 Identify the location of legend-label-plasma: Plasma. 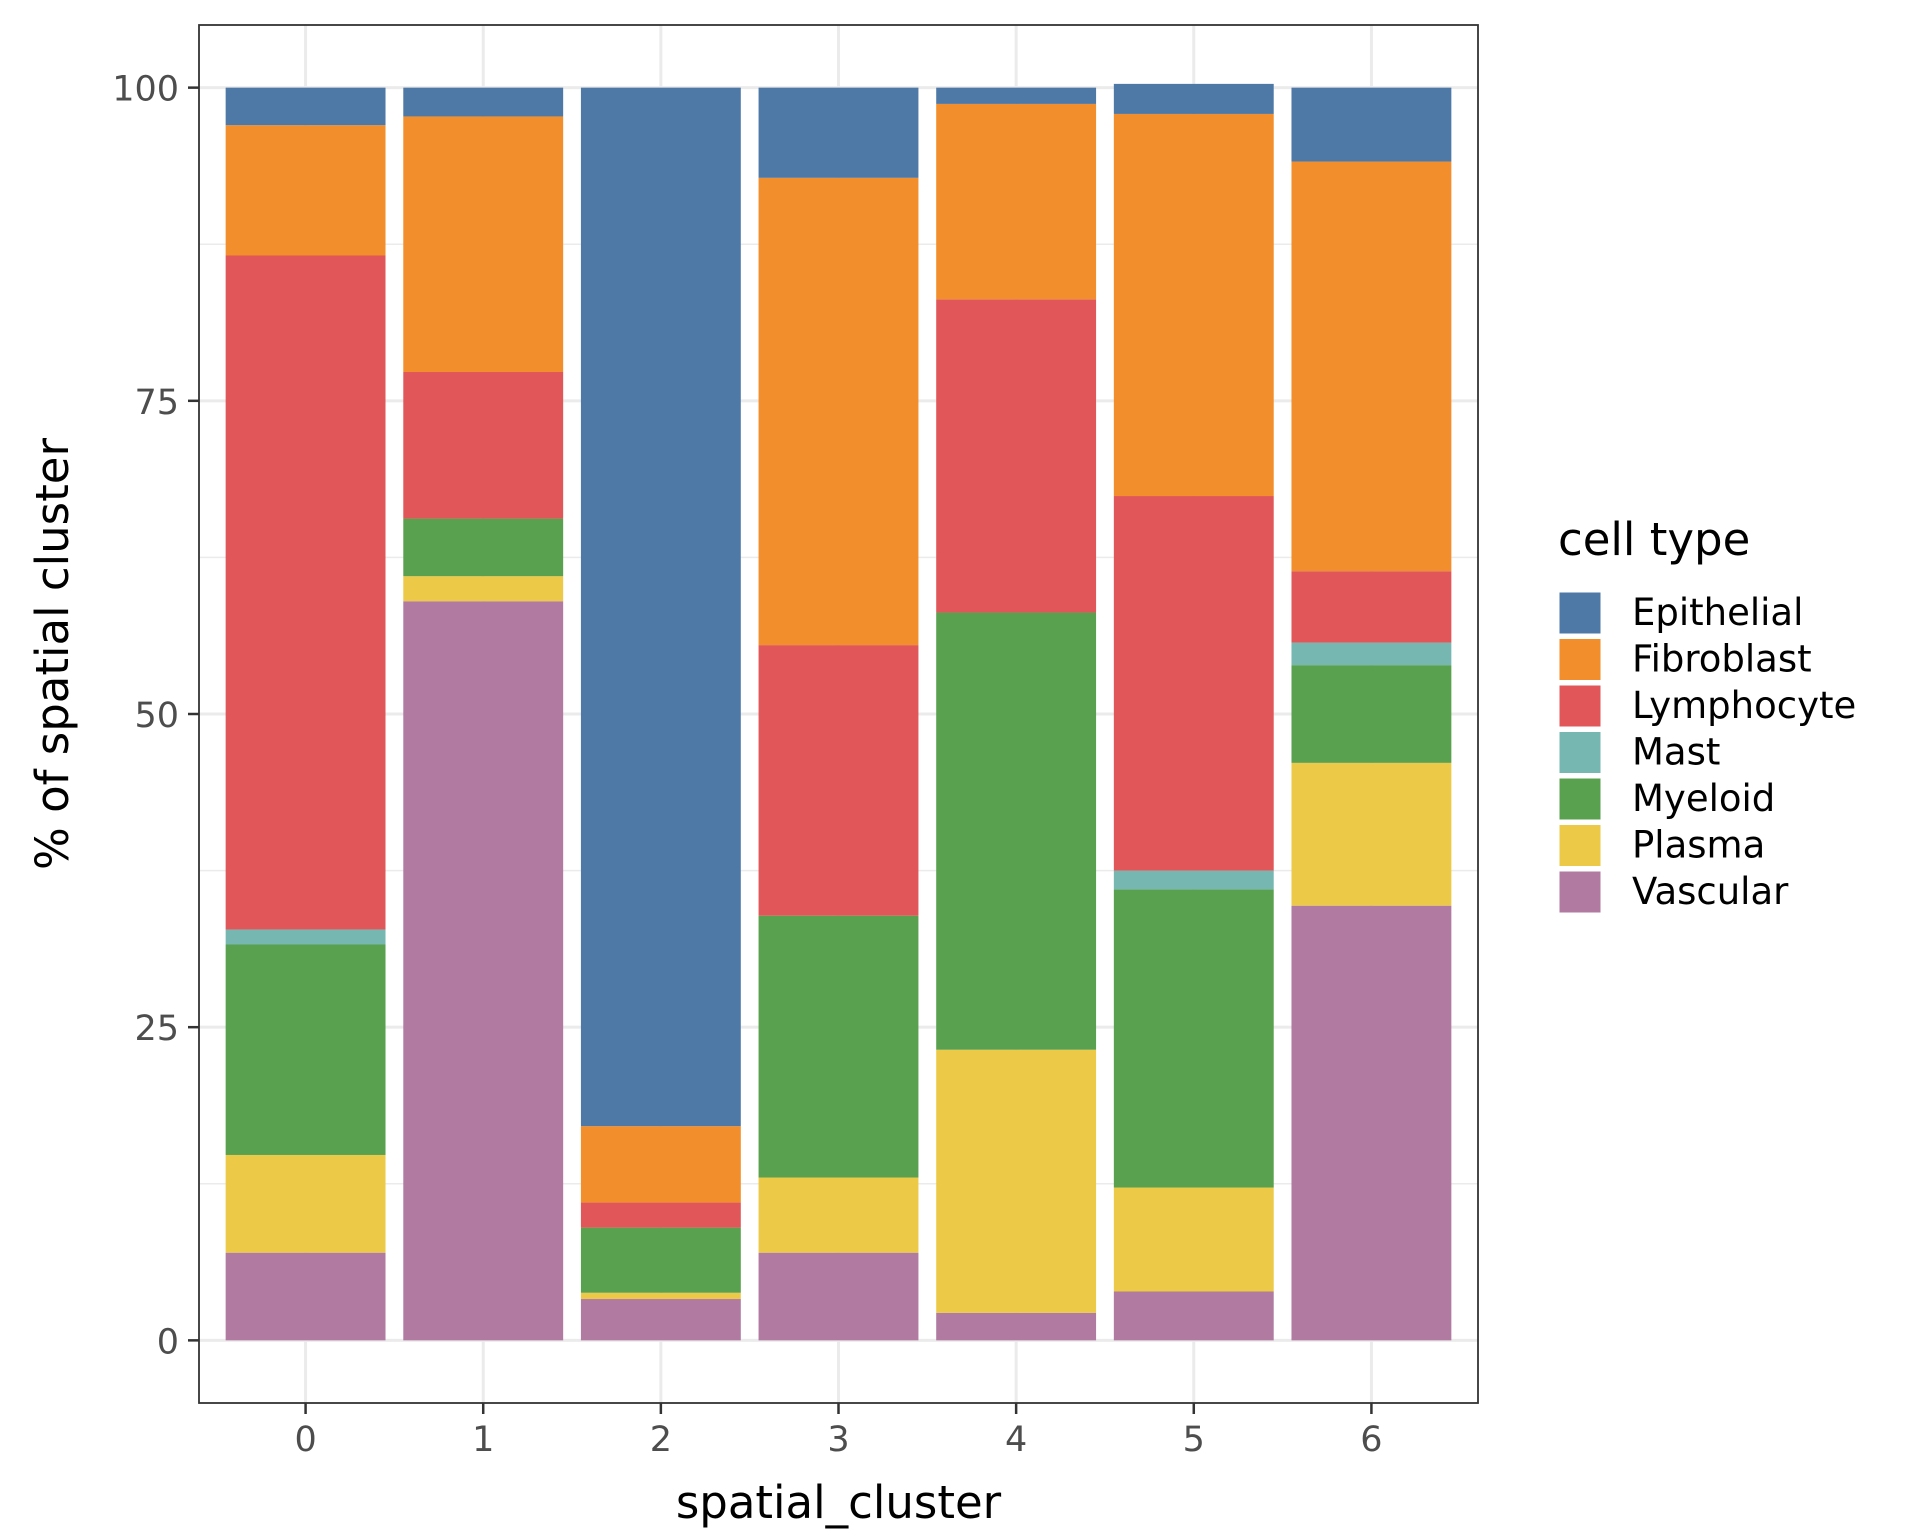
(1698, 845).